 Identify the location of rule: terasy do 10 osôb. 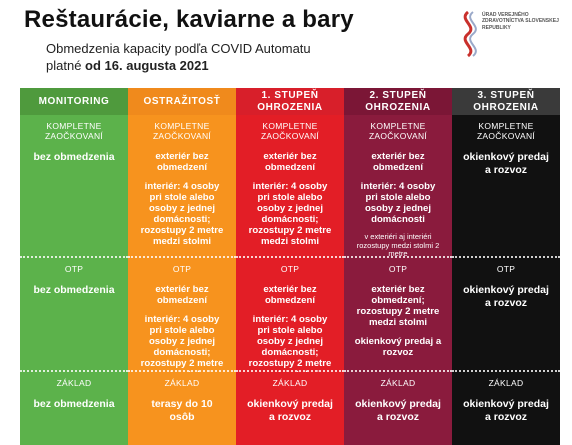
(182, 410).